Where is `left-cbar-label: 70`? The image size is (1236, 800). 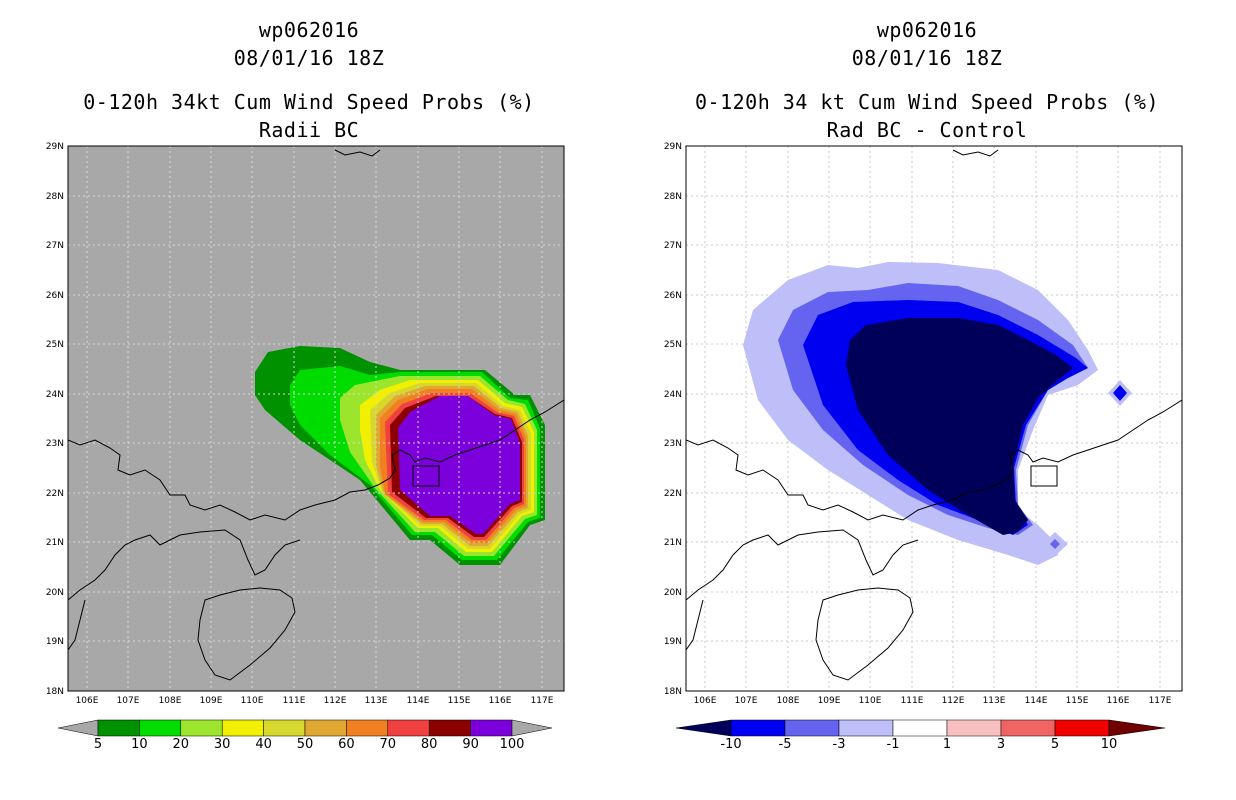 left-cbar-label: 70 is located at coordinates (388, 744).